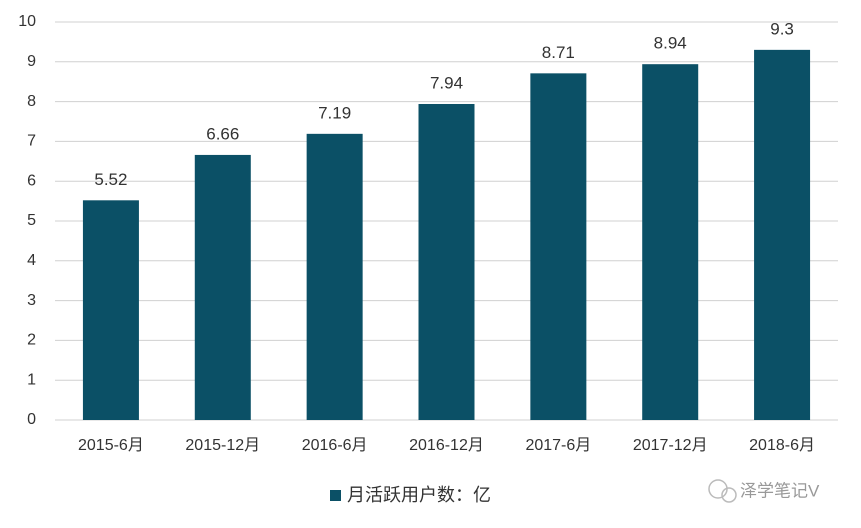 The image size is (861, 528). I want to click on x-tick-label: 2017-12月, so click(670, 445).